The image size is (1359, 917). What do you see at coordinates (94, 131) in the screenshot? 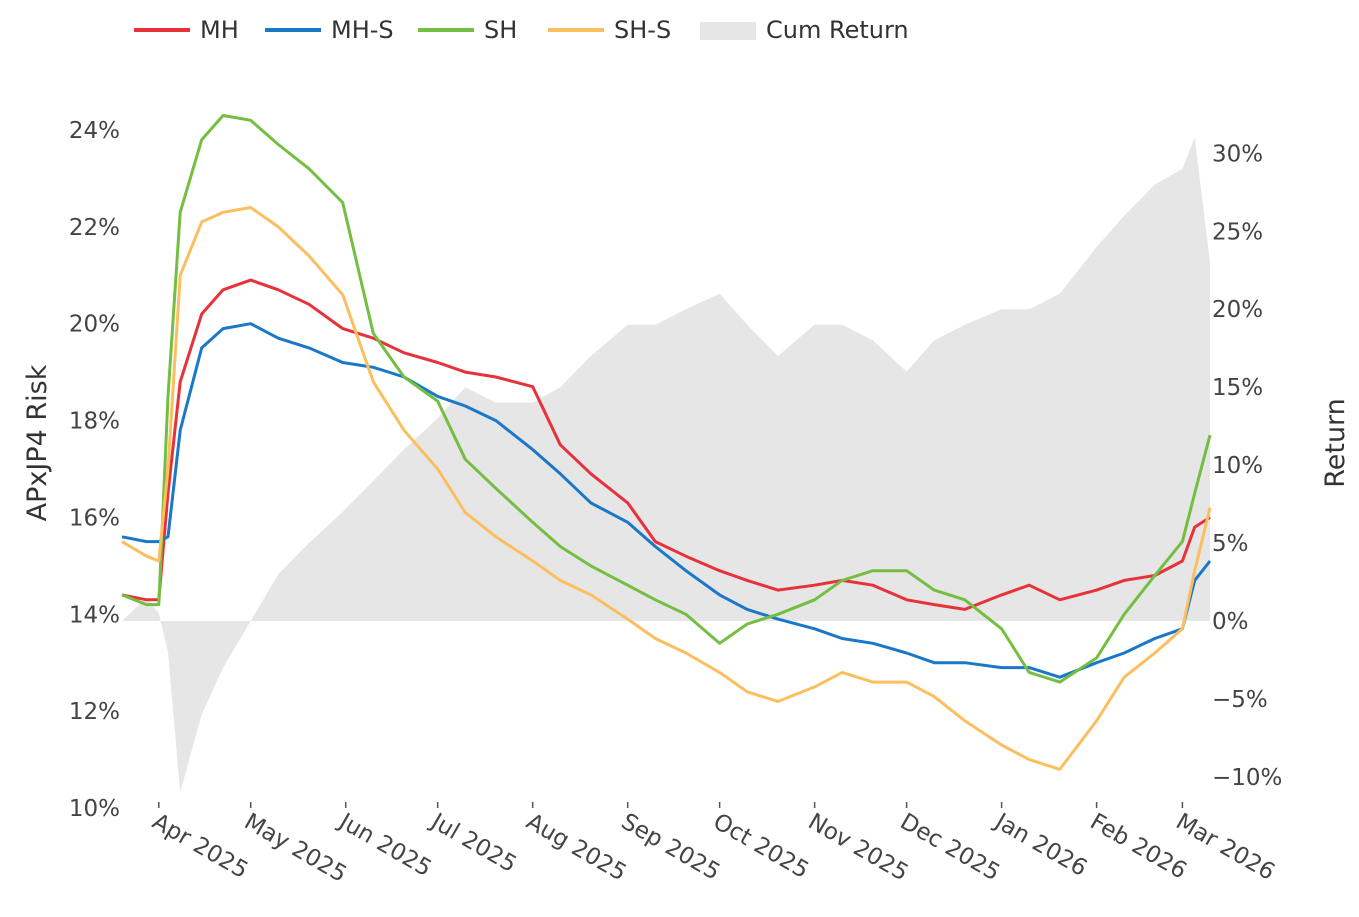
I see `y-tick-label-left: 24%` at bounding box center [94, 131].